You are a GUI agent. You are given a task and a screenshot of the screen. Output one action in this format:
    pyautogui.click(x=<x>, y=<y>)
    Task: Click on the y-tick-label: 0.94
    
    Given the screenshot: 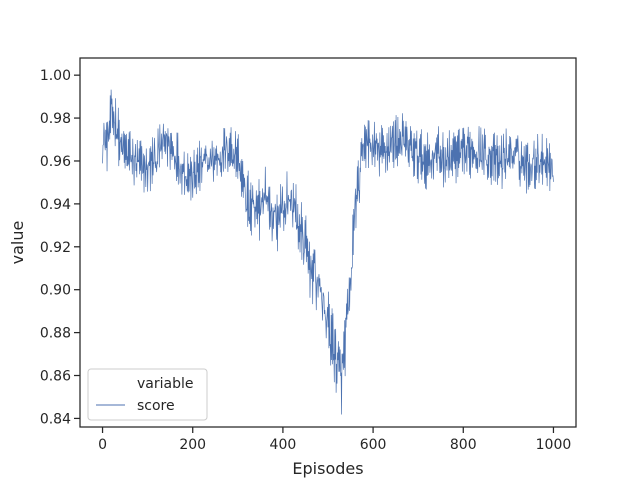 What is the action you would take?
    pyautogui.click(x=55, y=205)
    